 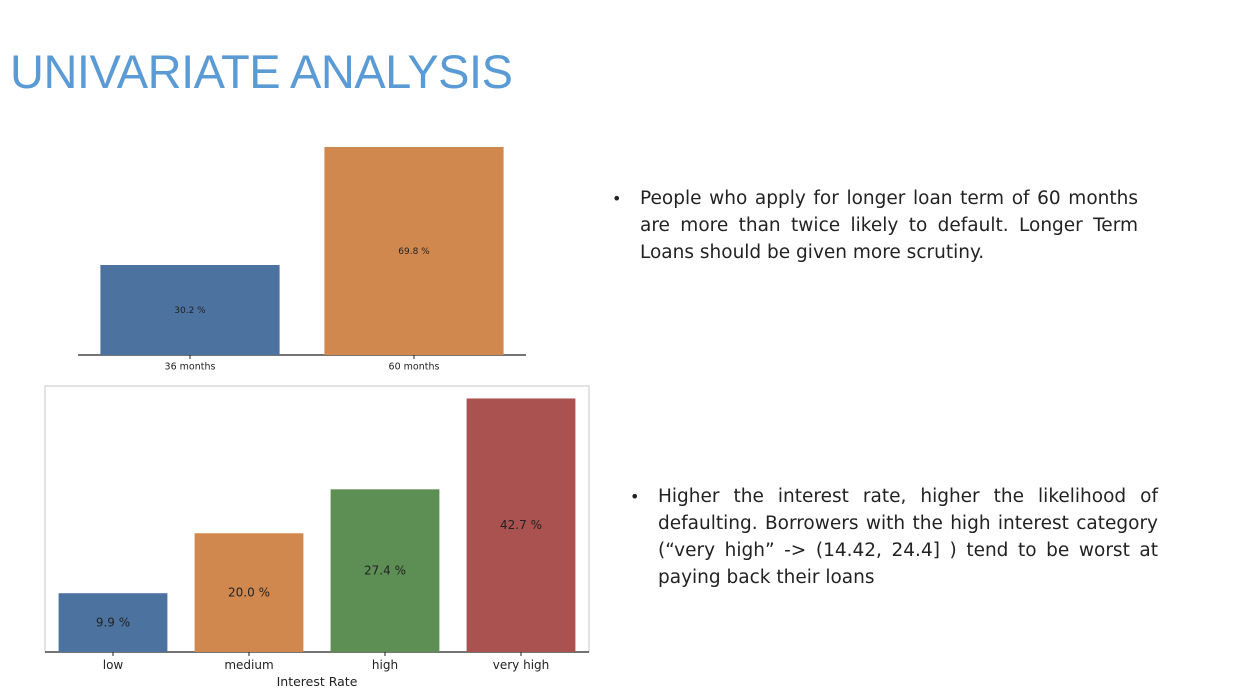 What do you see at coordinates (113, 665) in the screenshot?
I see `x-tick-label: low` at bounding box center [113, 665].